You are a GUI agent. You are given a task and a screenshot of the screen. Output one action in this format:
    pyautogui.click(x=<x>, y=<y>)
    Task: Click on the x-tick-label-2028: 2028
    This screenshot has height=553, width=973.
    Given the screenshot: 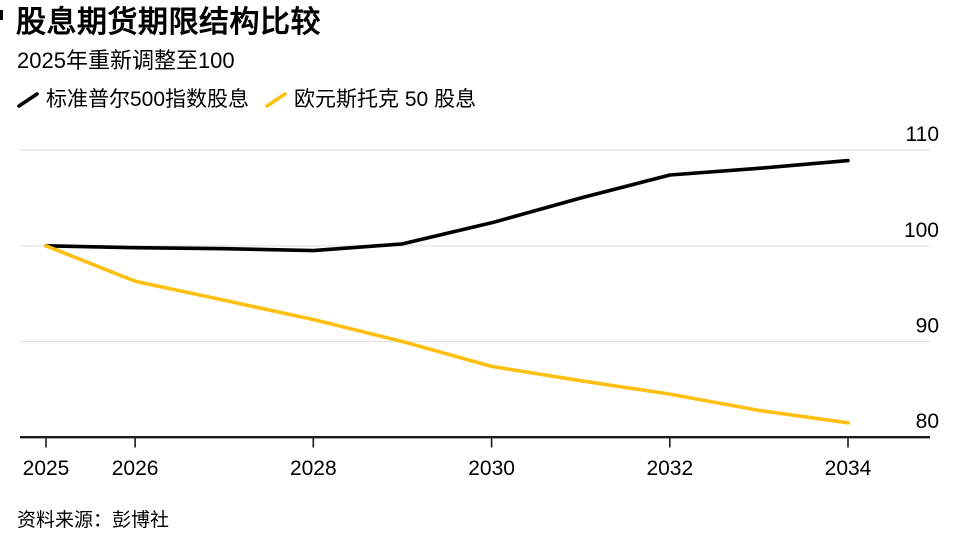 What is the action you would take?
    pyautogui.click(x=313, y=468)
    